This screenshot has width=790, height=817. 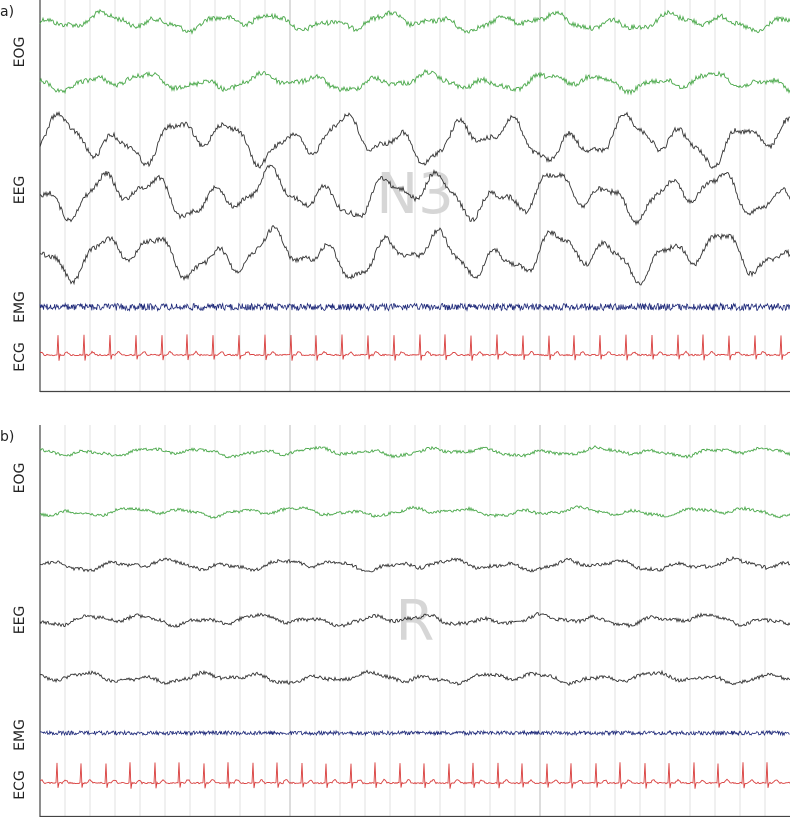 I want to click on stage-label: N3, so click(x=415, y=194).